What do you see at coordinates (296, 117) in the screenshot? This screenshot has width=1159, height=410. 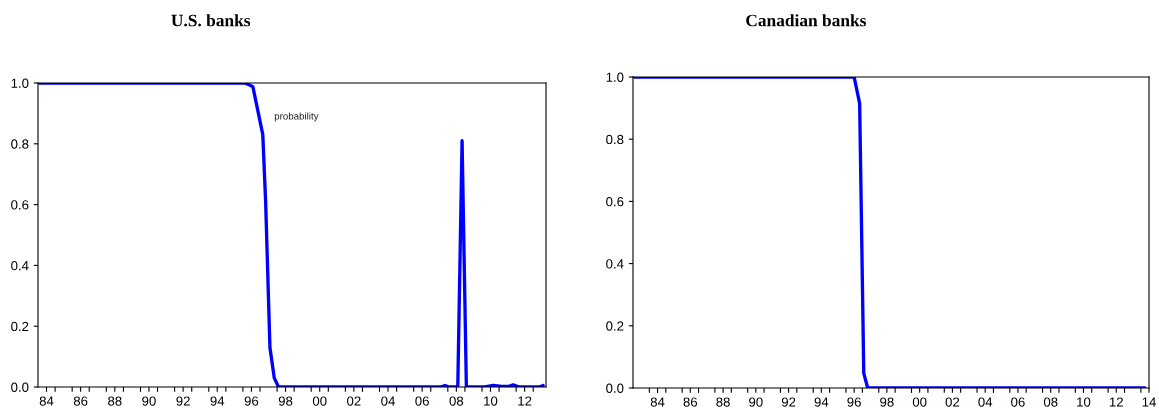 I see `series-label: probability` at bounding box center [296, 117].